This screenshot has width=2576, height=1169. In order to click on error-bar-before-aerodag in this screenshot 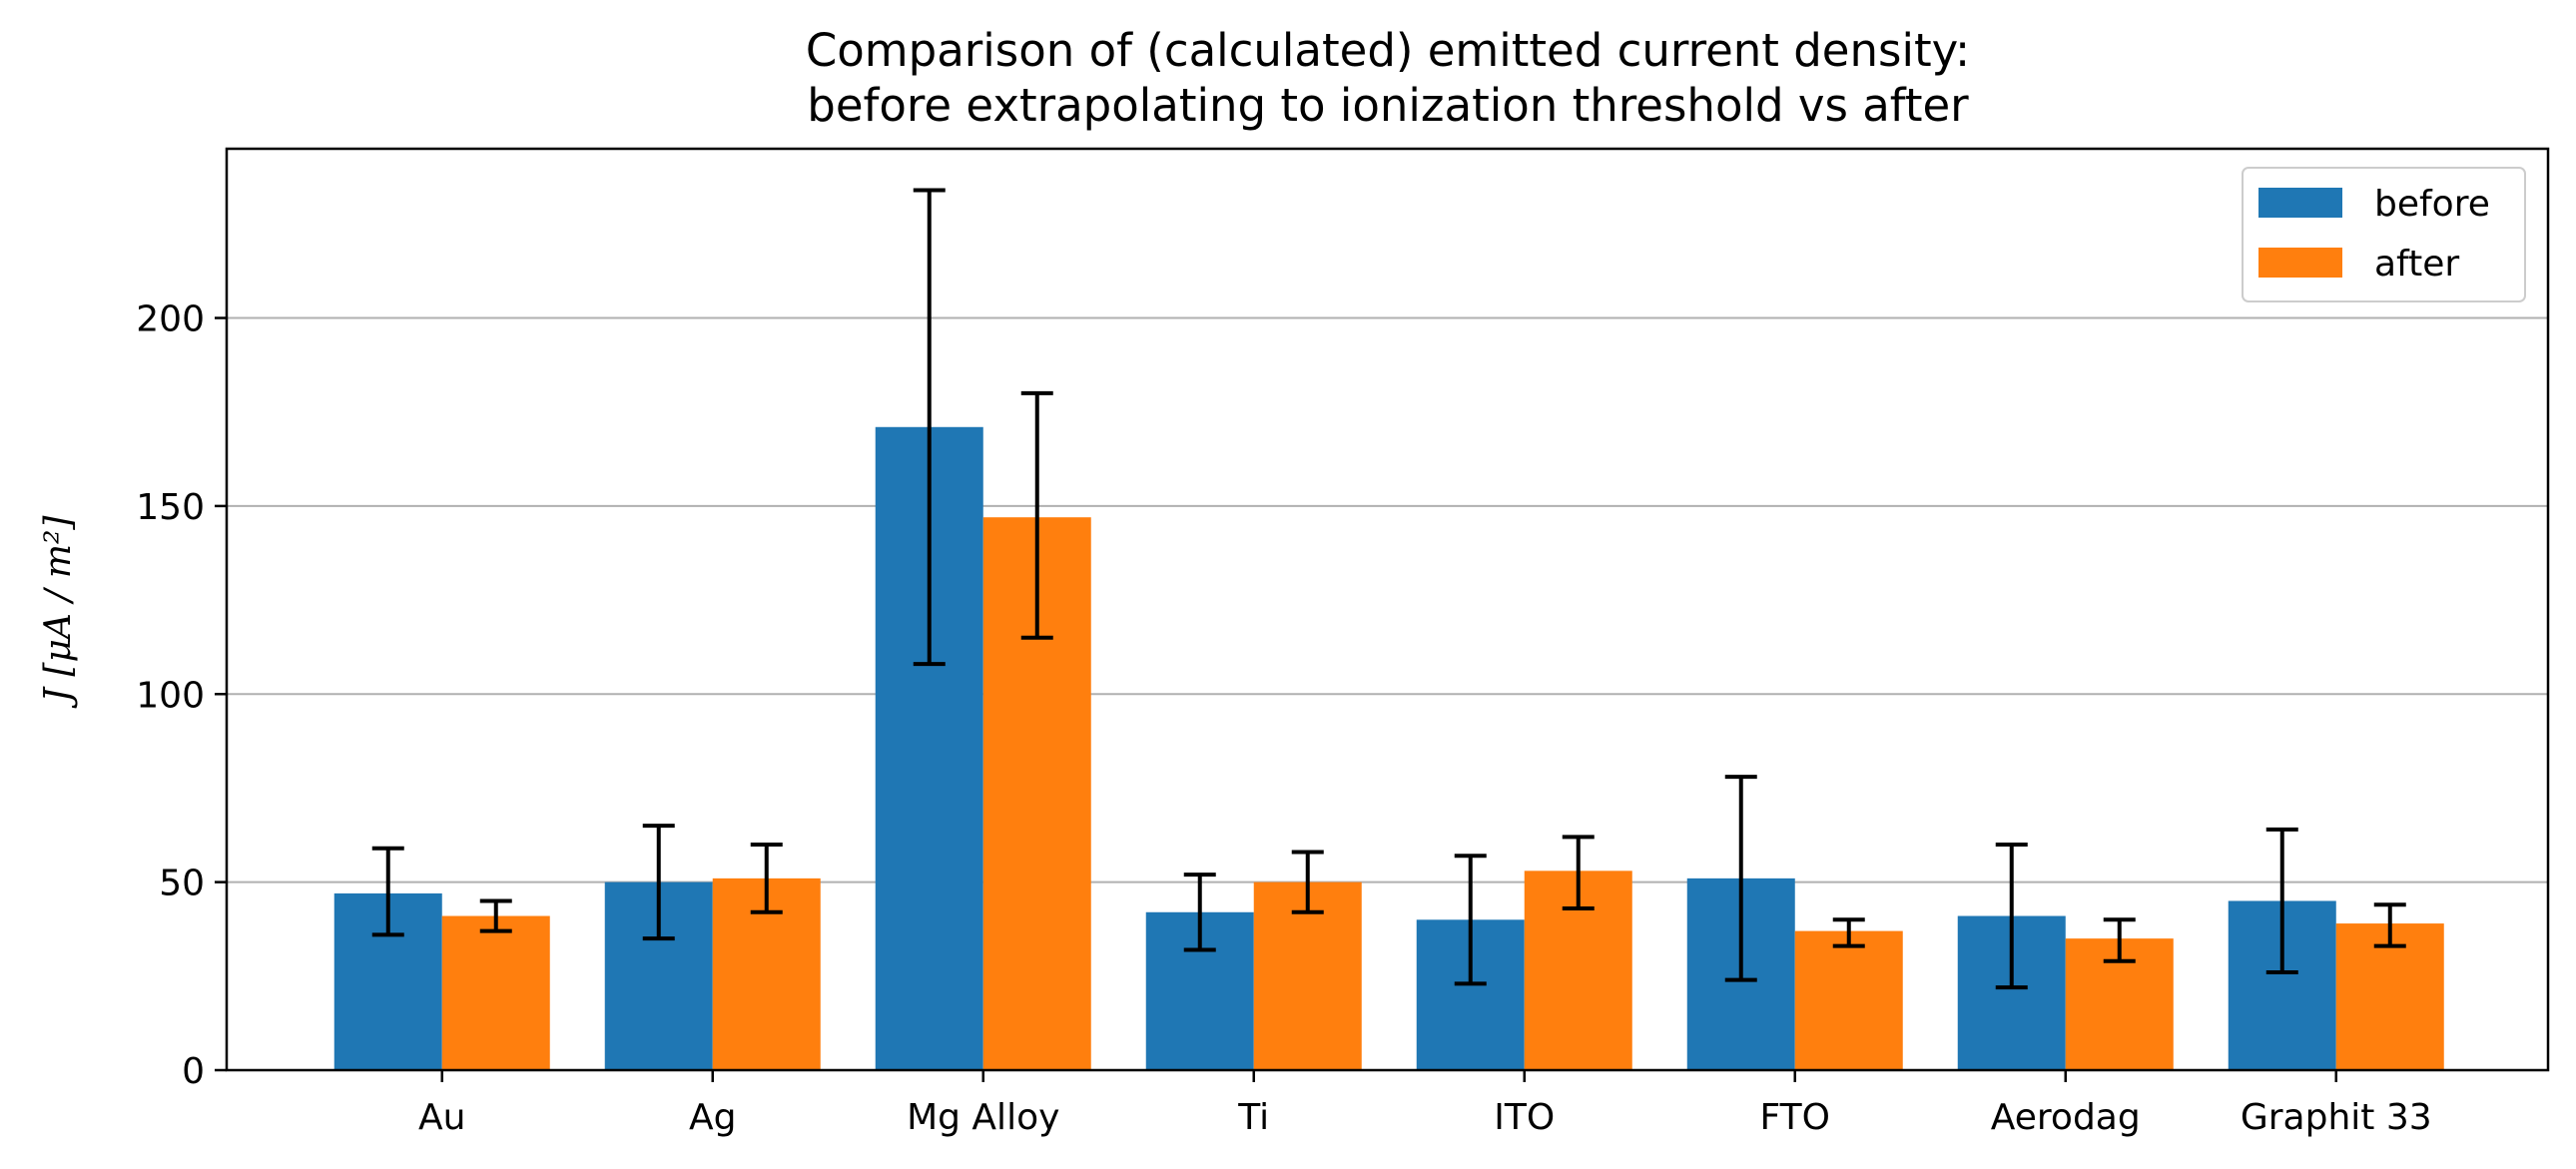, I will do `click(2011, 916)`.